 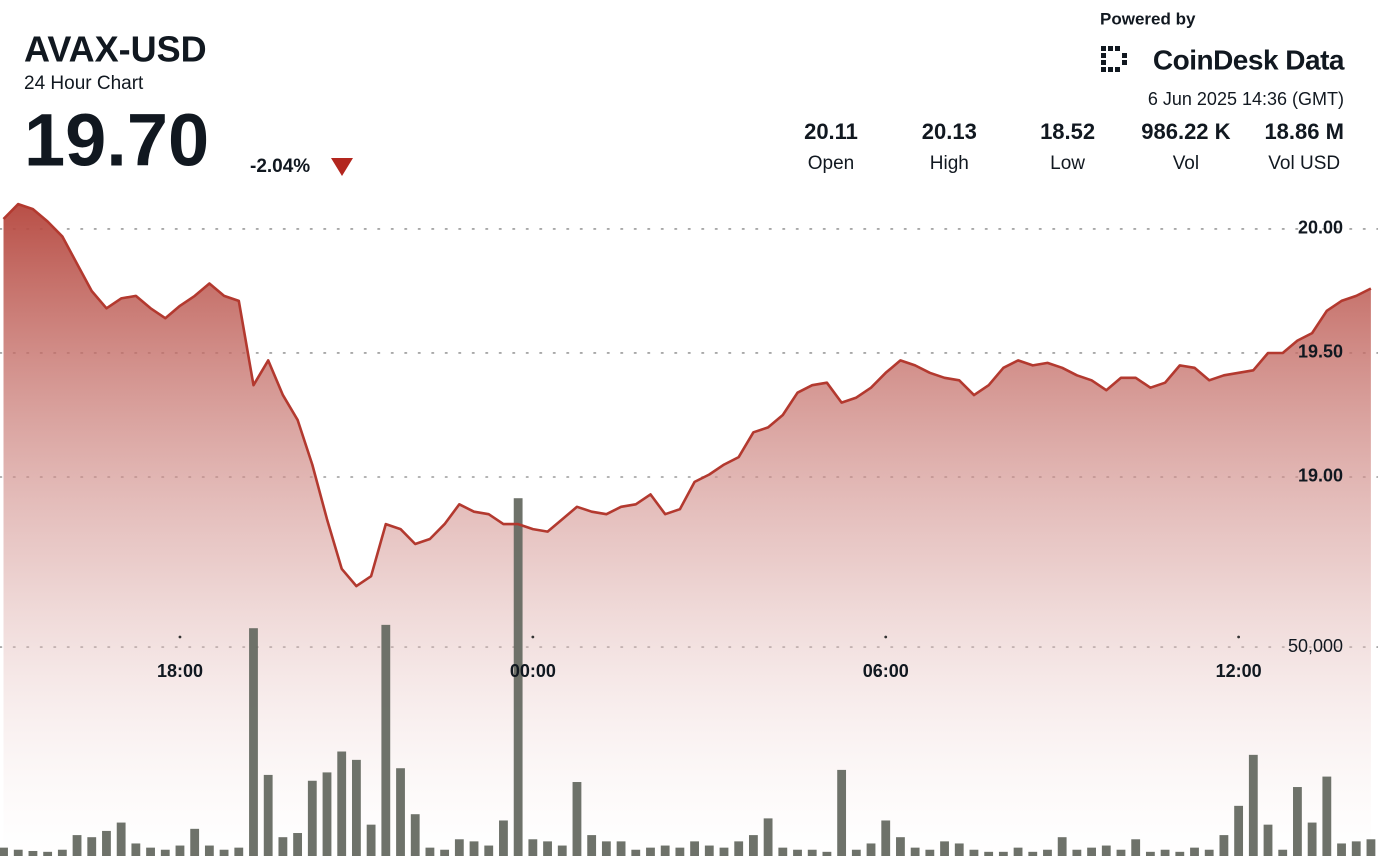 I want to click on stat-label: High, so click(x=949, y=163).